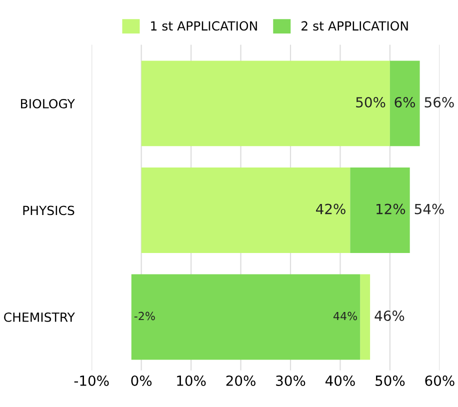 The width and height of the screenshot is (458, 407). Describe the element at coordinates (390, 380) in the screenshot. I see `x-tick-label: 50%` at that location.